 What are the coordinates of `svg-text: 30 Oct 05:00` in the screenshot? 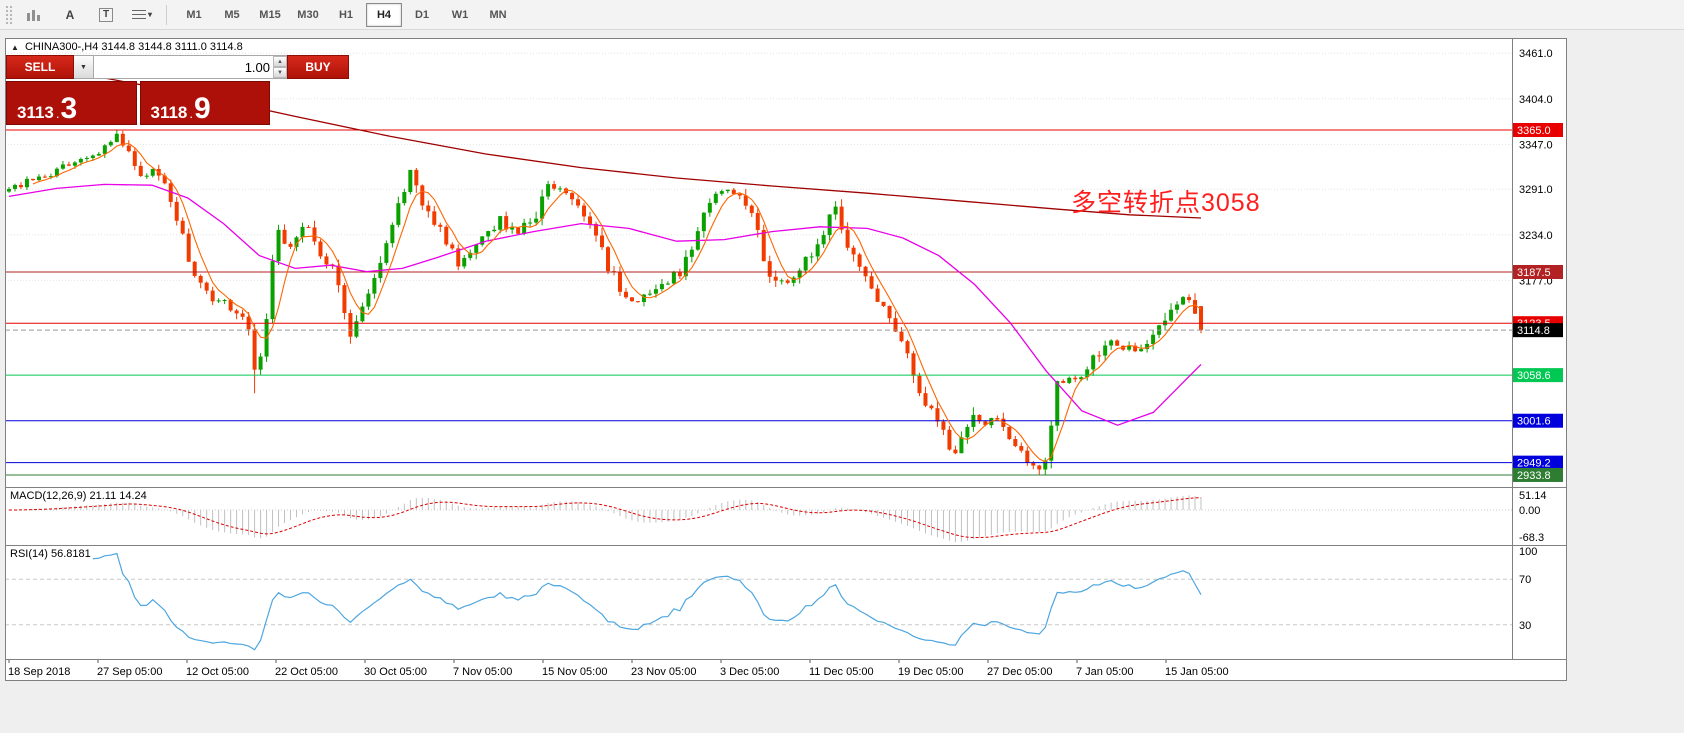 It's located at (395, 672).